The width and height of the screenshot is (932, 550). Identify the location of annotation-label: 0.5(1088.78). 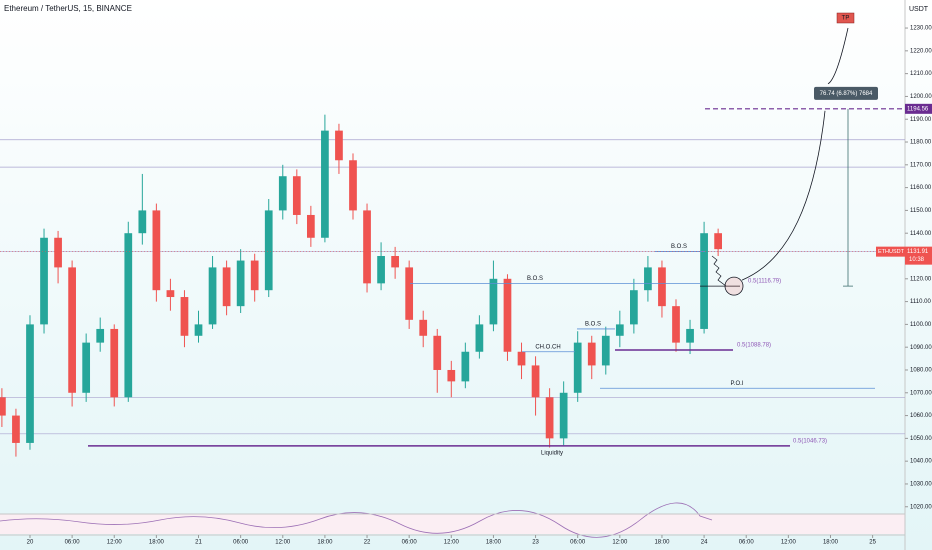
(754, 346).